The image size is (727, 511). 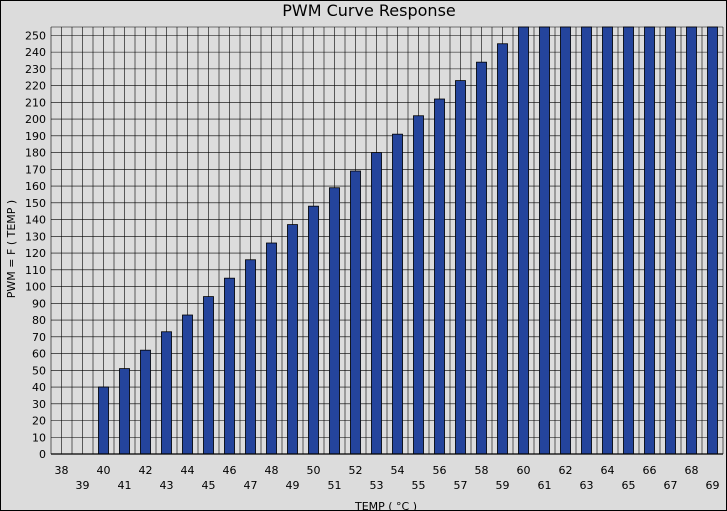 What do you see at coordinates (398, 470) in the screenshot?
I see `x-tick-label: 54` at bounding box center [398, 470].